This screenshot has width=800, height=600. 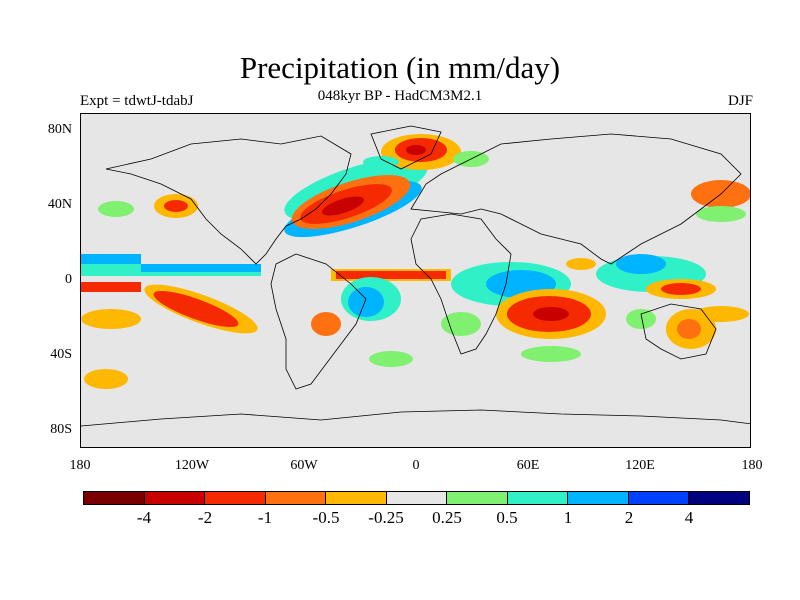 What do you see at coordinates (205, 517) in the screenshot?
I see `colorbar-label-2: -2` at bounding box center [205, 517].